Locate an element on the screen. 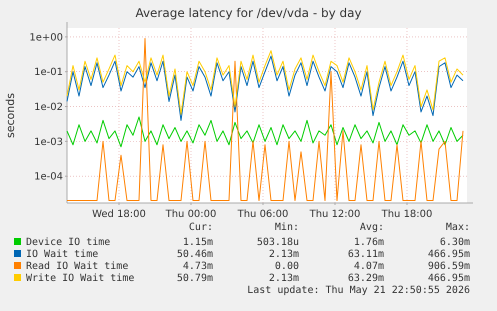 The image size is (497, 311). text: 50.79m is located at coordinates (194, 278).